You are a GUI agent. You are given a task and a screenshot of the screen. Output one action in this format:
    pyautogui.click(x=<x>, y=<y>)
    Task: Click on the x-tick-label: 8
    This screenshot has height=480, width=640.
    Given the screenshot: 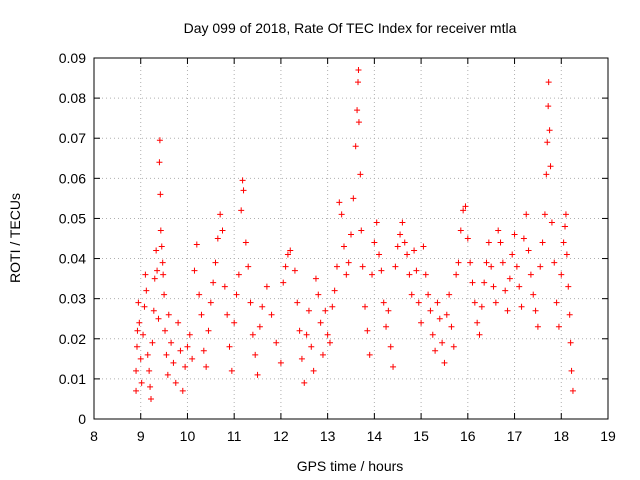 What is the action you would take?
    pyautogui.click(x=94, y=436)
    